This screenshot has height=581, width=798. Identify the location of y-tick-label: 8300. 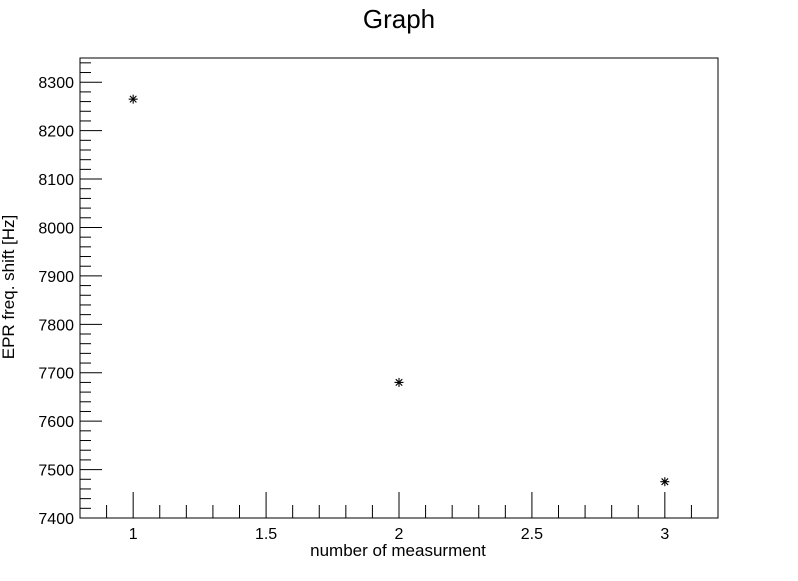
(56, 83).